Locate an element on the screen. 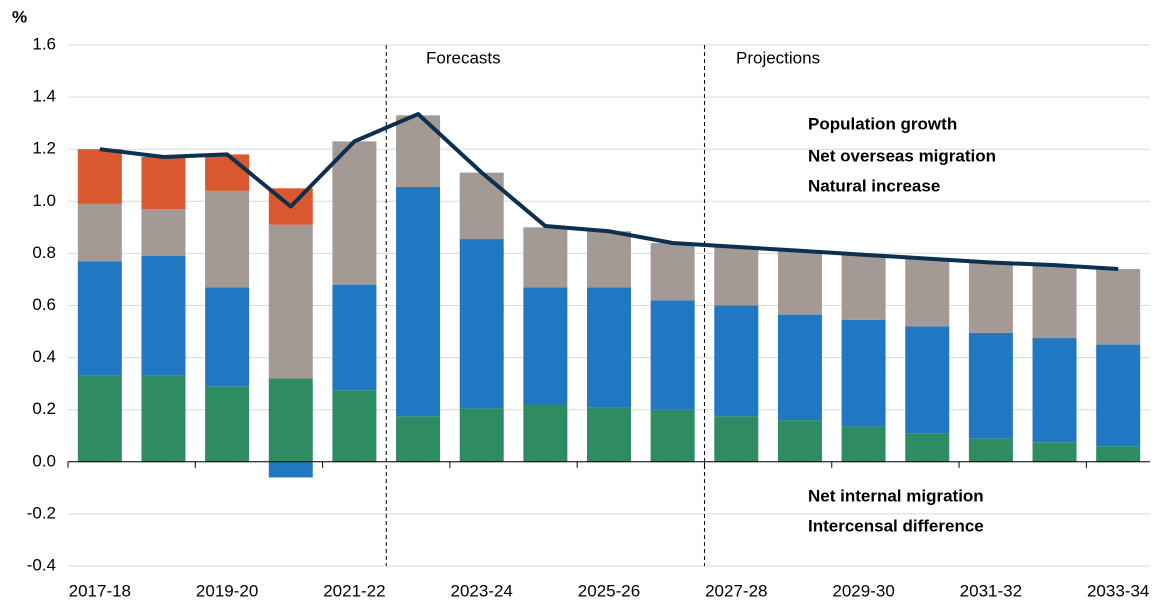 The image size is (1160, 605). legend-entry: Net internal migration is located at coordinates (896, 495).